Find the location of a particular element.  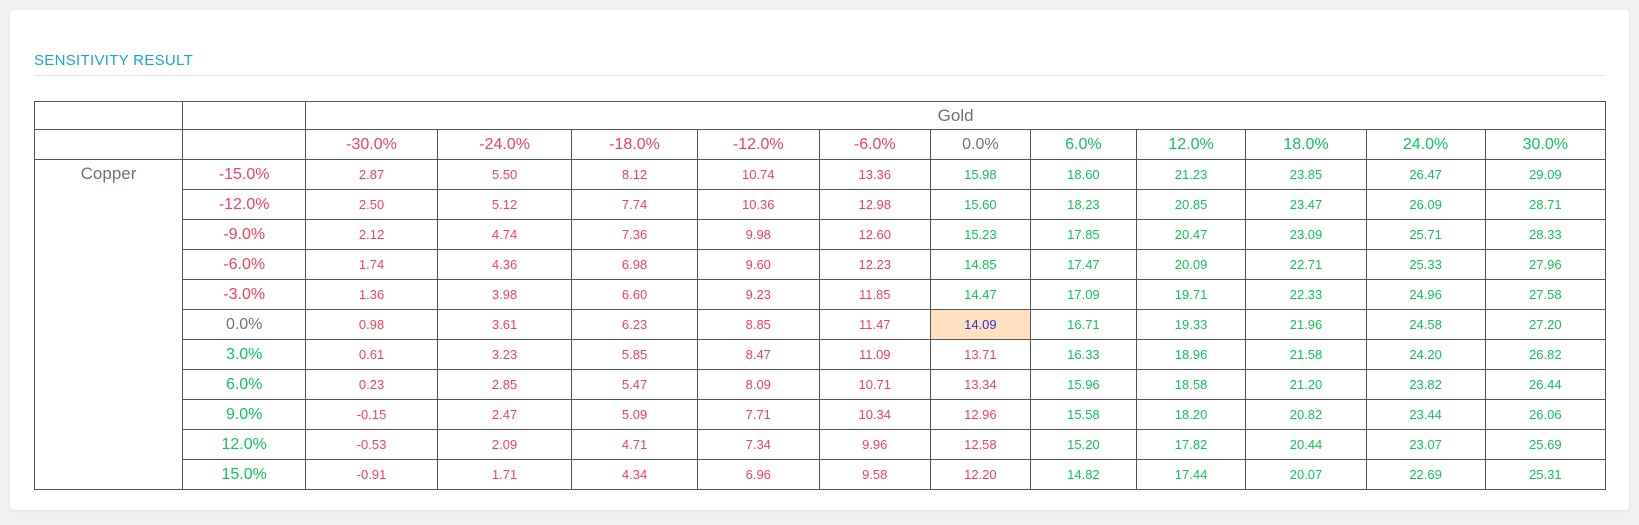

table-cell: 21.23 is located at coordinates (1191, 174).